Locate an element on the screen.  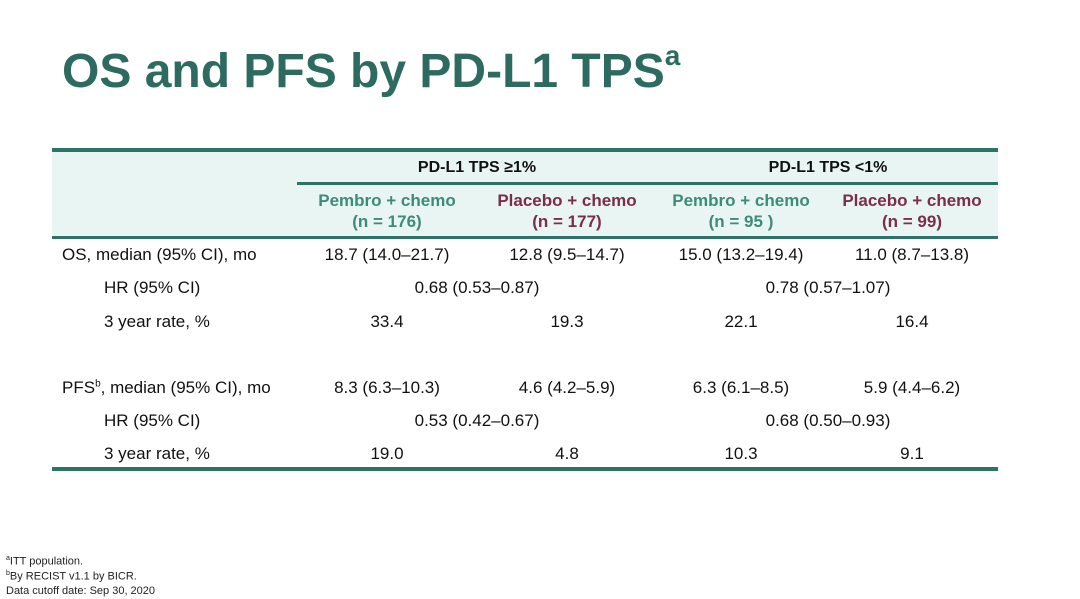
top-rule is located at coordinates (525, 150).